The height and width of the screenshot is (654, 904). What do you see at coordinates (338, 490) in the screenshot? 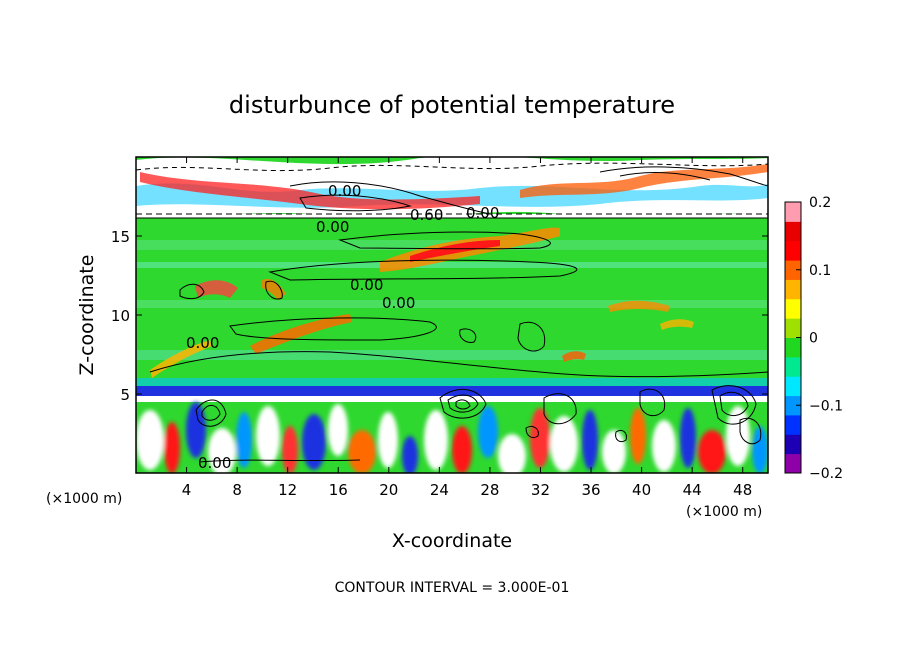
I see `x-tick-label: 16` at bounding box center [338, 490].